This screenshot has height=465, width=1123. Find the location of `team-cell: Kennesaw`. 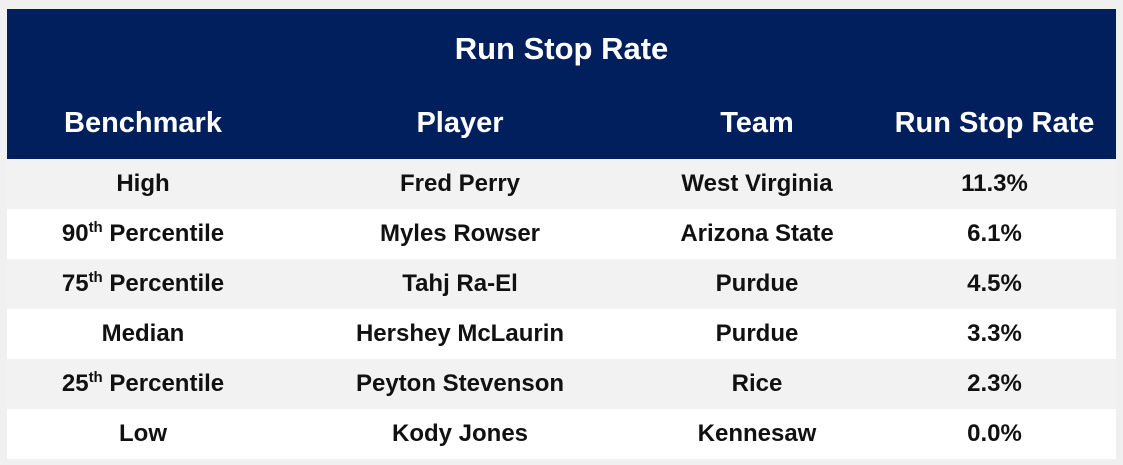

team-cell: Kennesaw is located at coordinates (757, 433).